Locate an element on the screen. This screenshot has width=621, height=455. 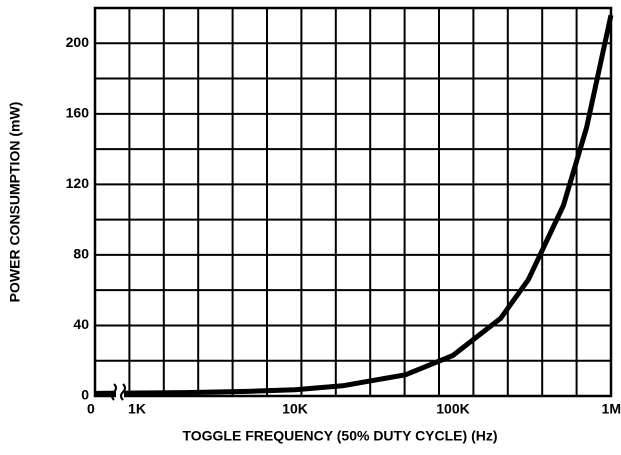
x-axis-label: TOGGLE FREQUENCY (50% DUTY CYCLE) (Hz) is located at coordinates (339, 436).